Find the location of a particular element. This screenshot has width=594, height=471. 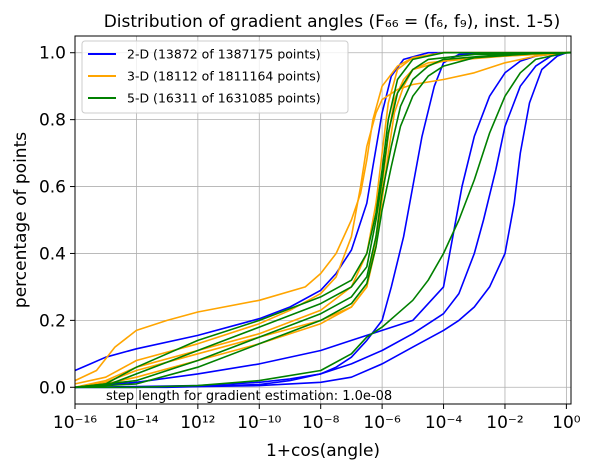

x-tick-label: 10⁻¹⁰ is located at coordinates (259, 423).